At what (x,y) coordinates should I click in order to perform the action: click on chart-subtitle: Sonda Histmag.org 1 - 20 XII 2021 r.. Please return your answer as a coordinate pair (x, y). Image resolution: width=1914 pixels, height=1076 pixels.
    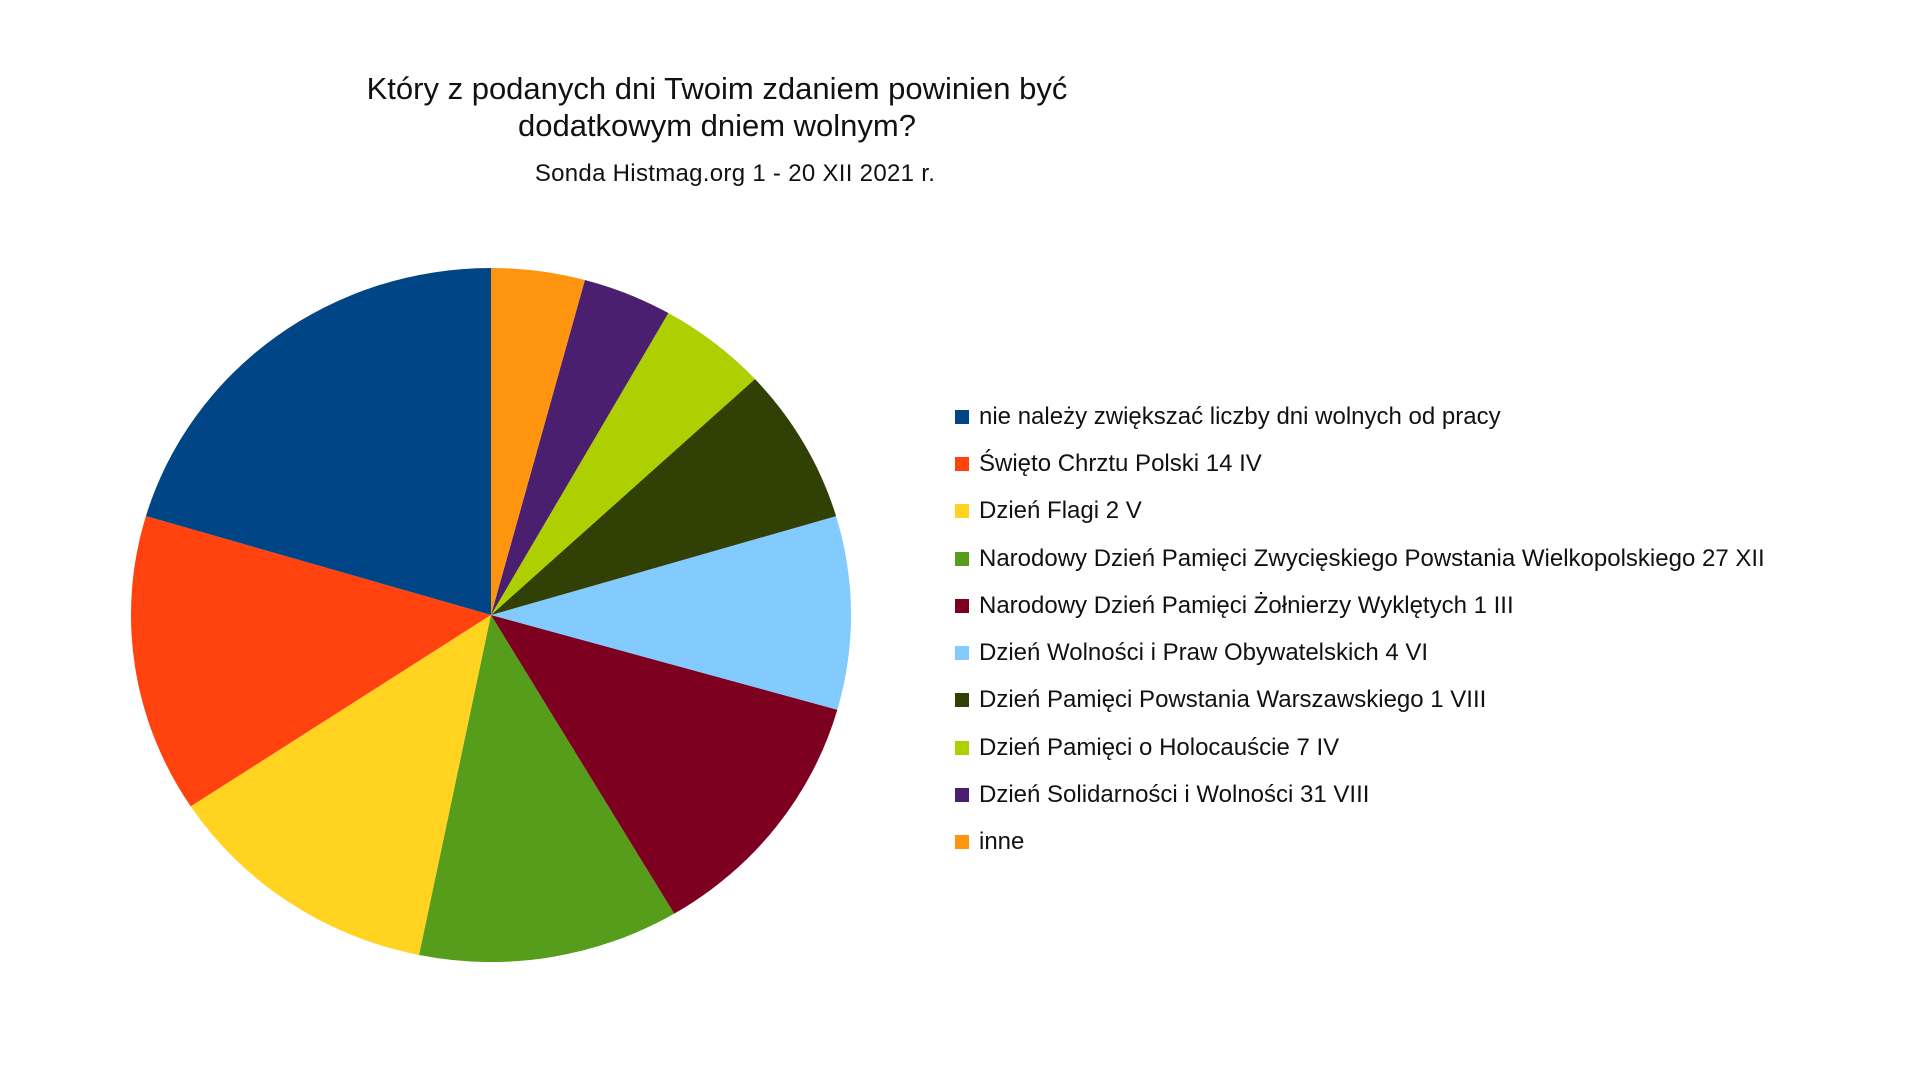
    Looking at the image, I should click on (735, 173).